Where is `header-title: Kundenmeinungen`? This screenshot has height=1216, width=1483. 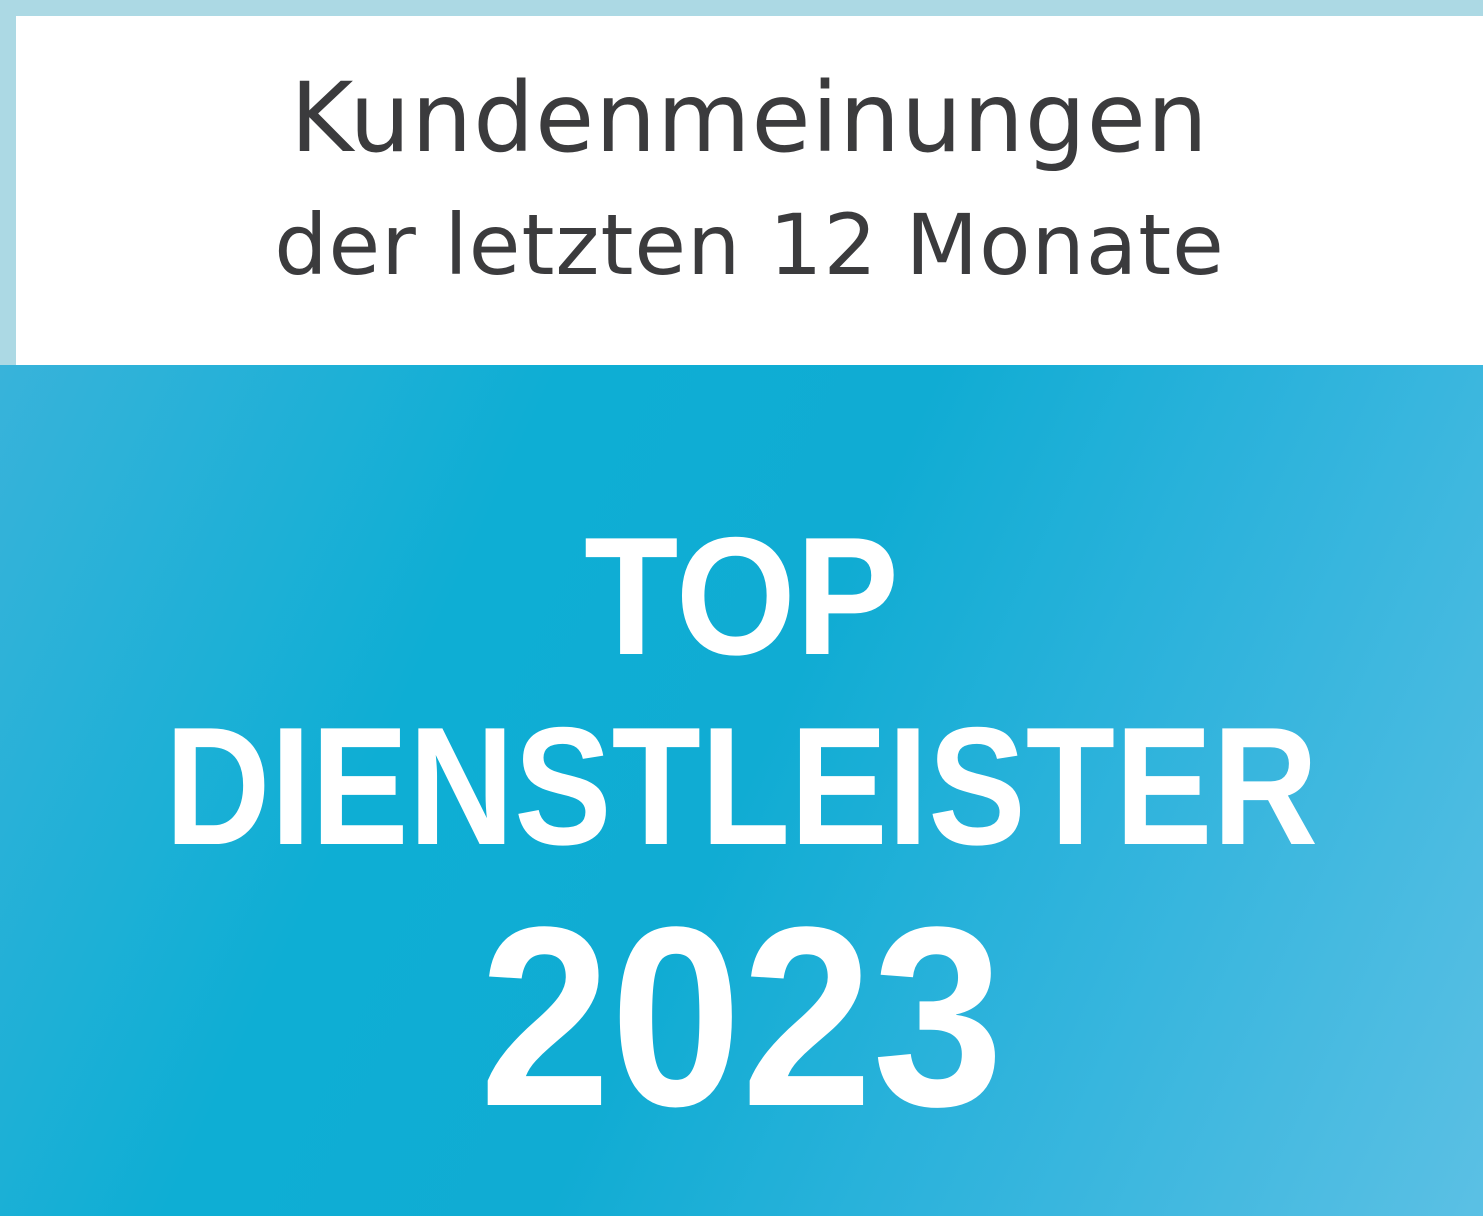 header-title: Kundenmeinungen is located at coordinates (749, 118).